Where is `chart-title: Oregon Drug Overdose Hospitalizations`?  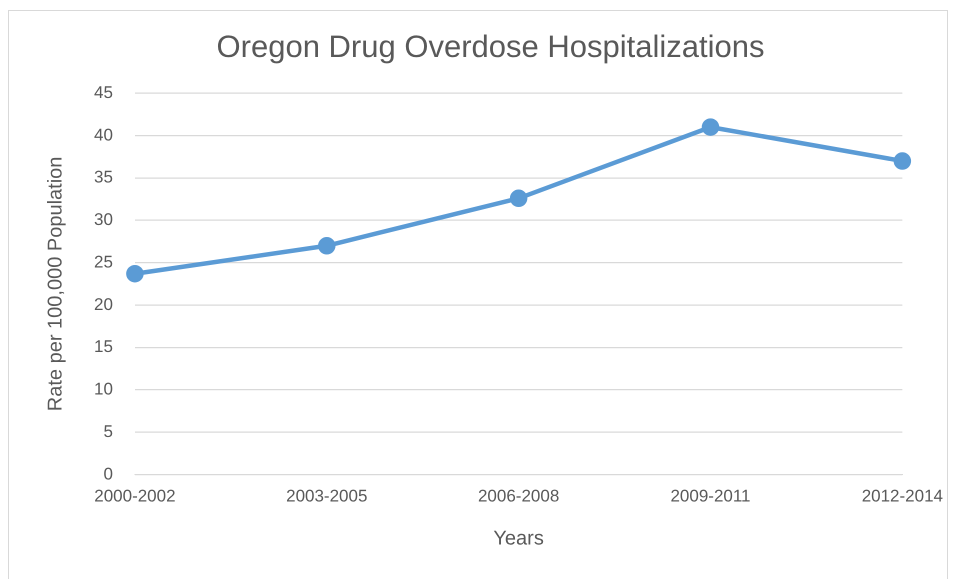
chart-title: Oregon Drug Overdose Hospitalizations is located at coordinates (490, 46).